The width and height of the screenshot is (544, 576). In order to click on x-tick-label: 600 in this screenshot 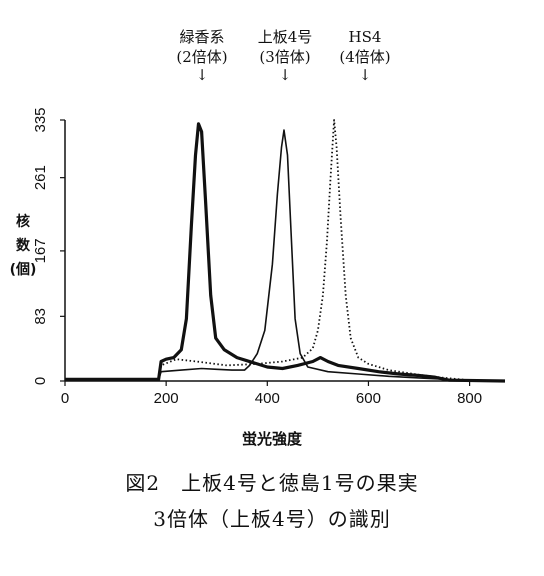, I will do `click(368, 398)`.